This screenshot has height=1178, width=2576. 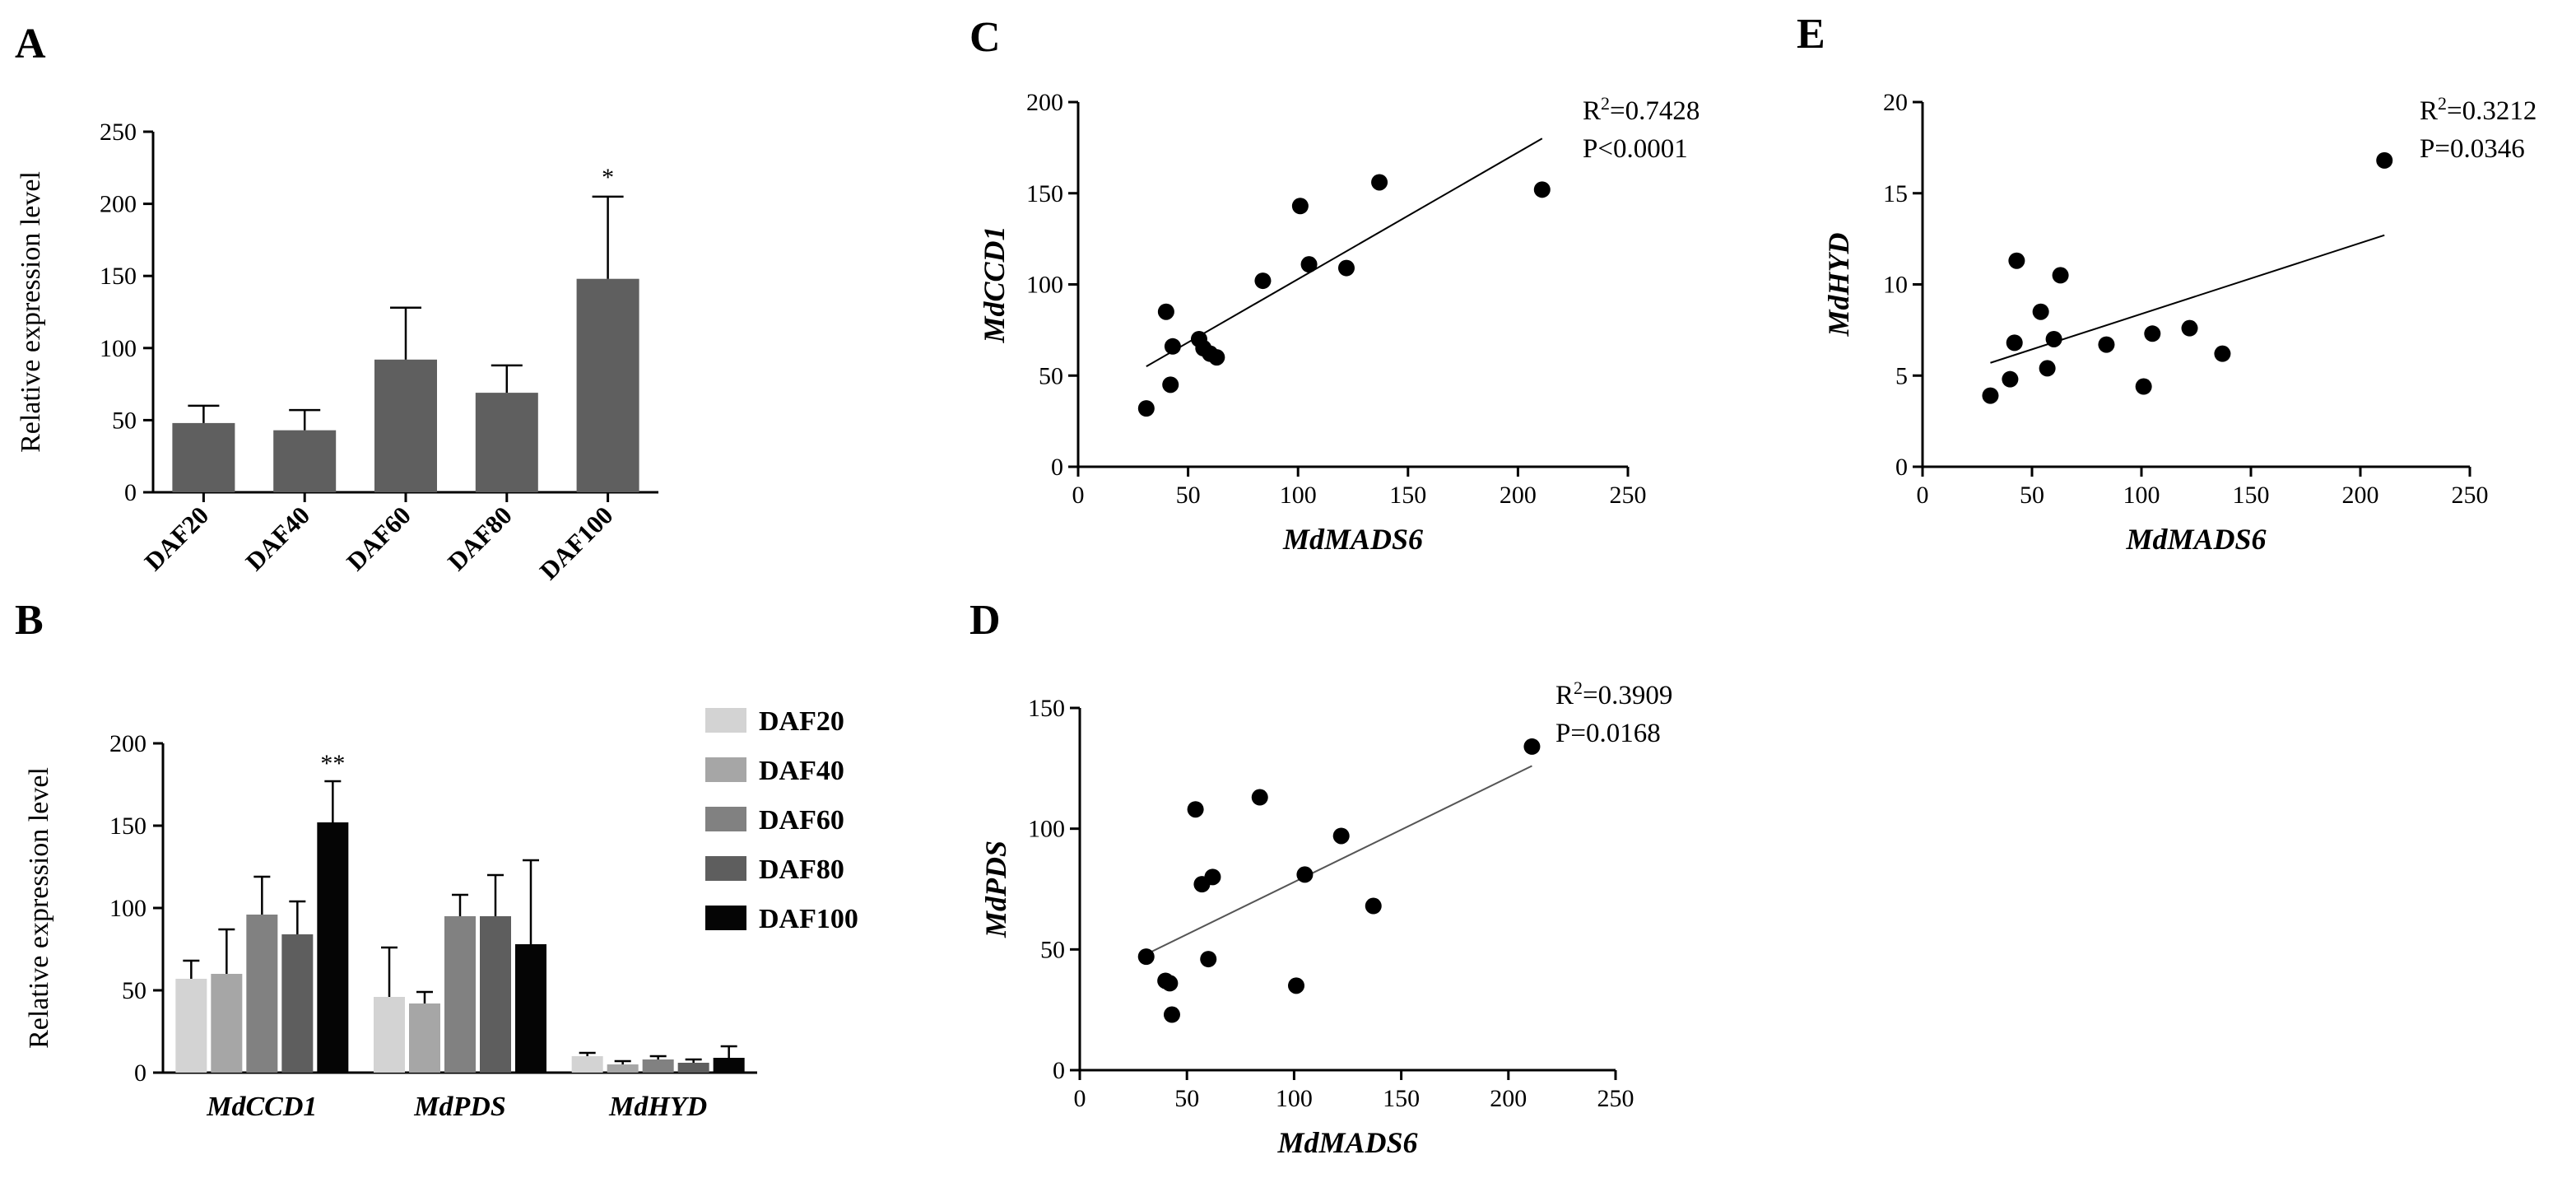 I want to click on panel-a-category-label: DAF20, so click(x=177, y=538).